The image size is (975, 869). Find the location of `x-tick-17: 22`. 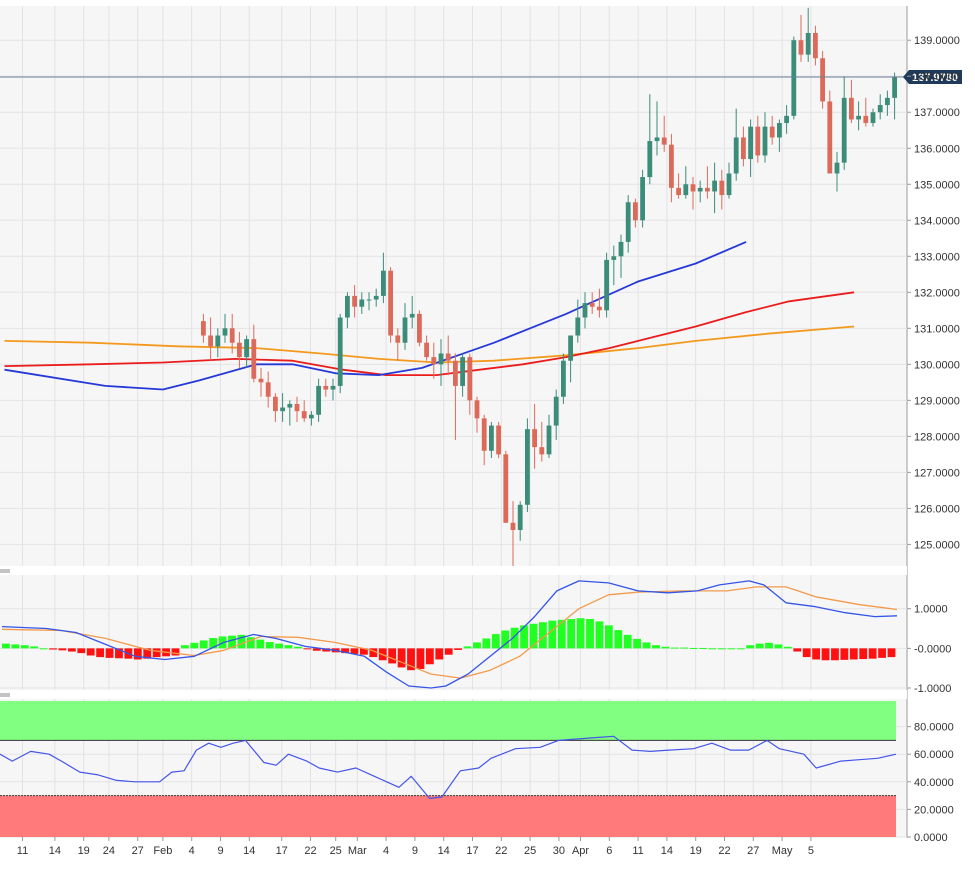

x-tick-17: 22 is located at coordinates (501, 851).